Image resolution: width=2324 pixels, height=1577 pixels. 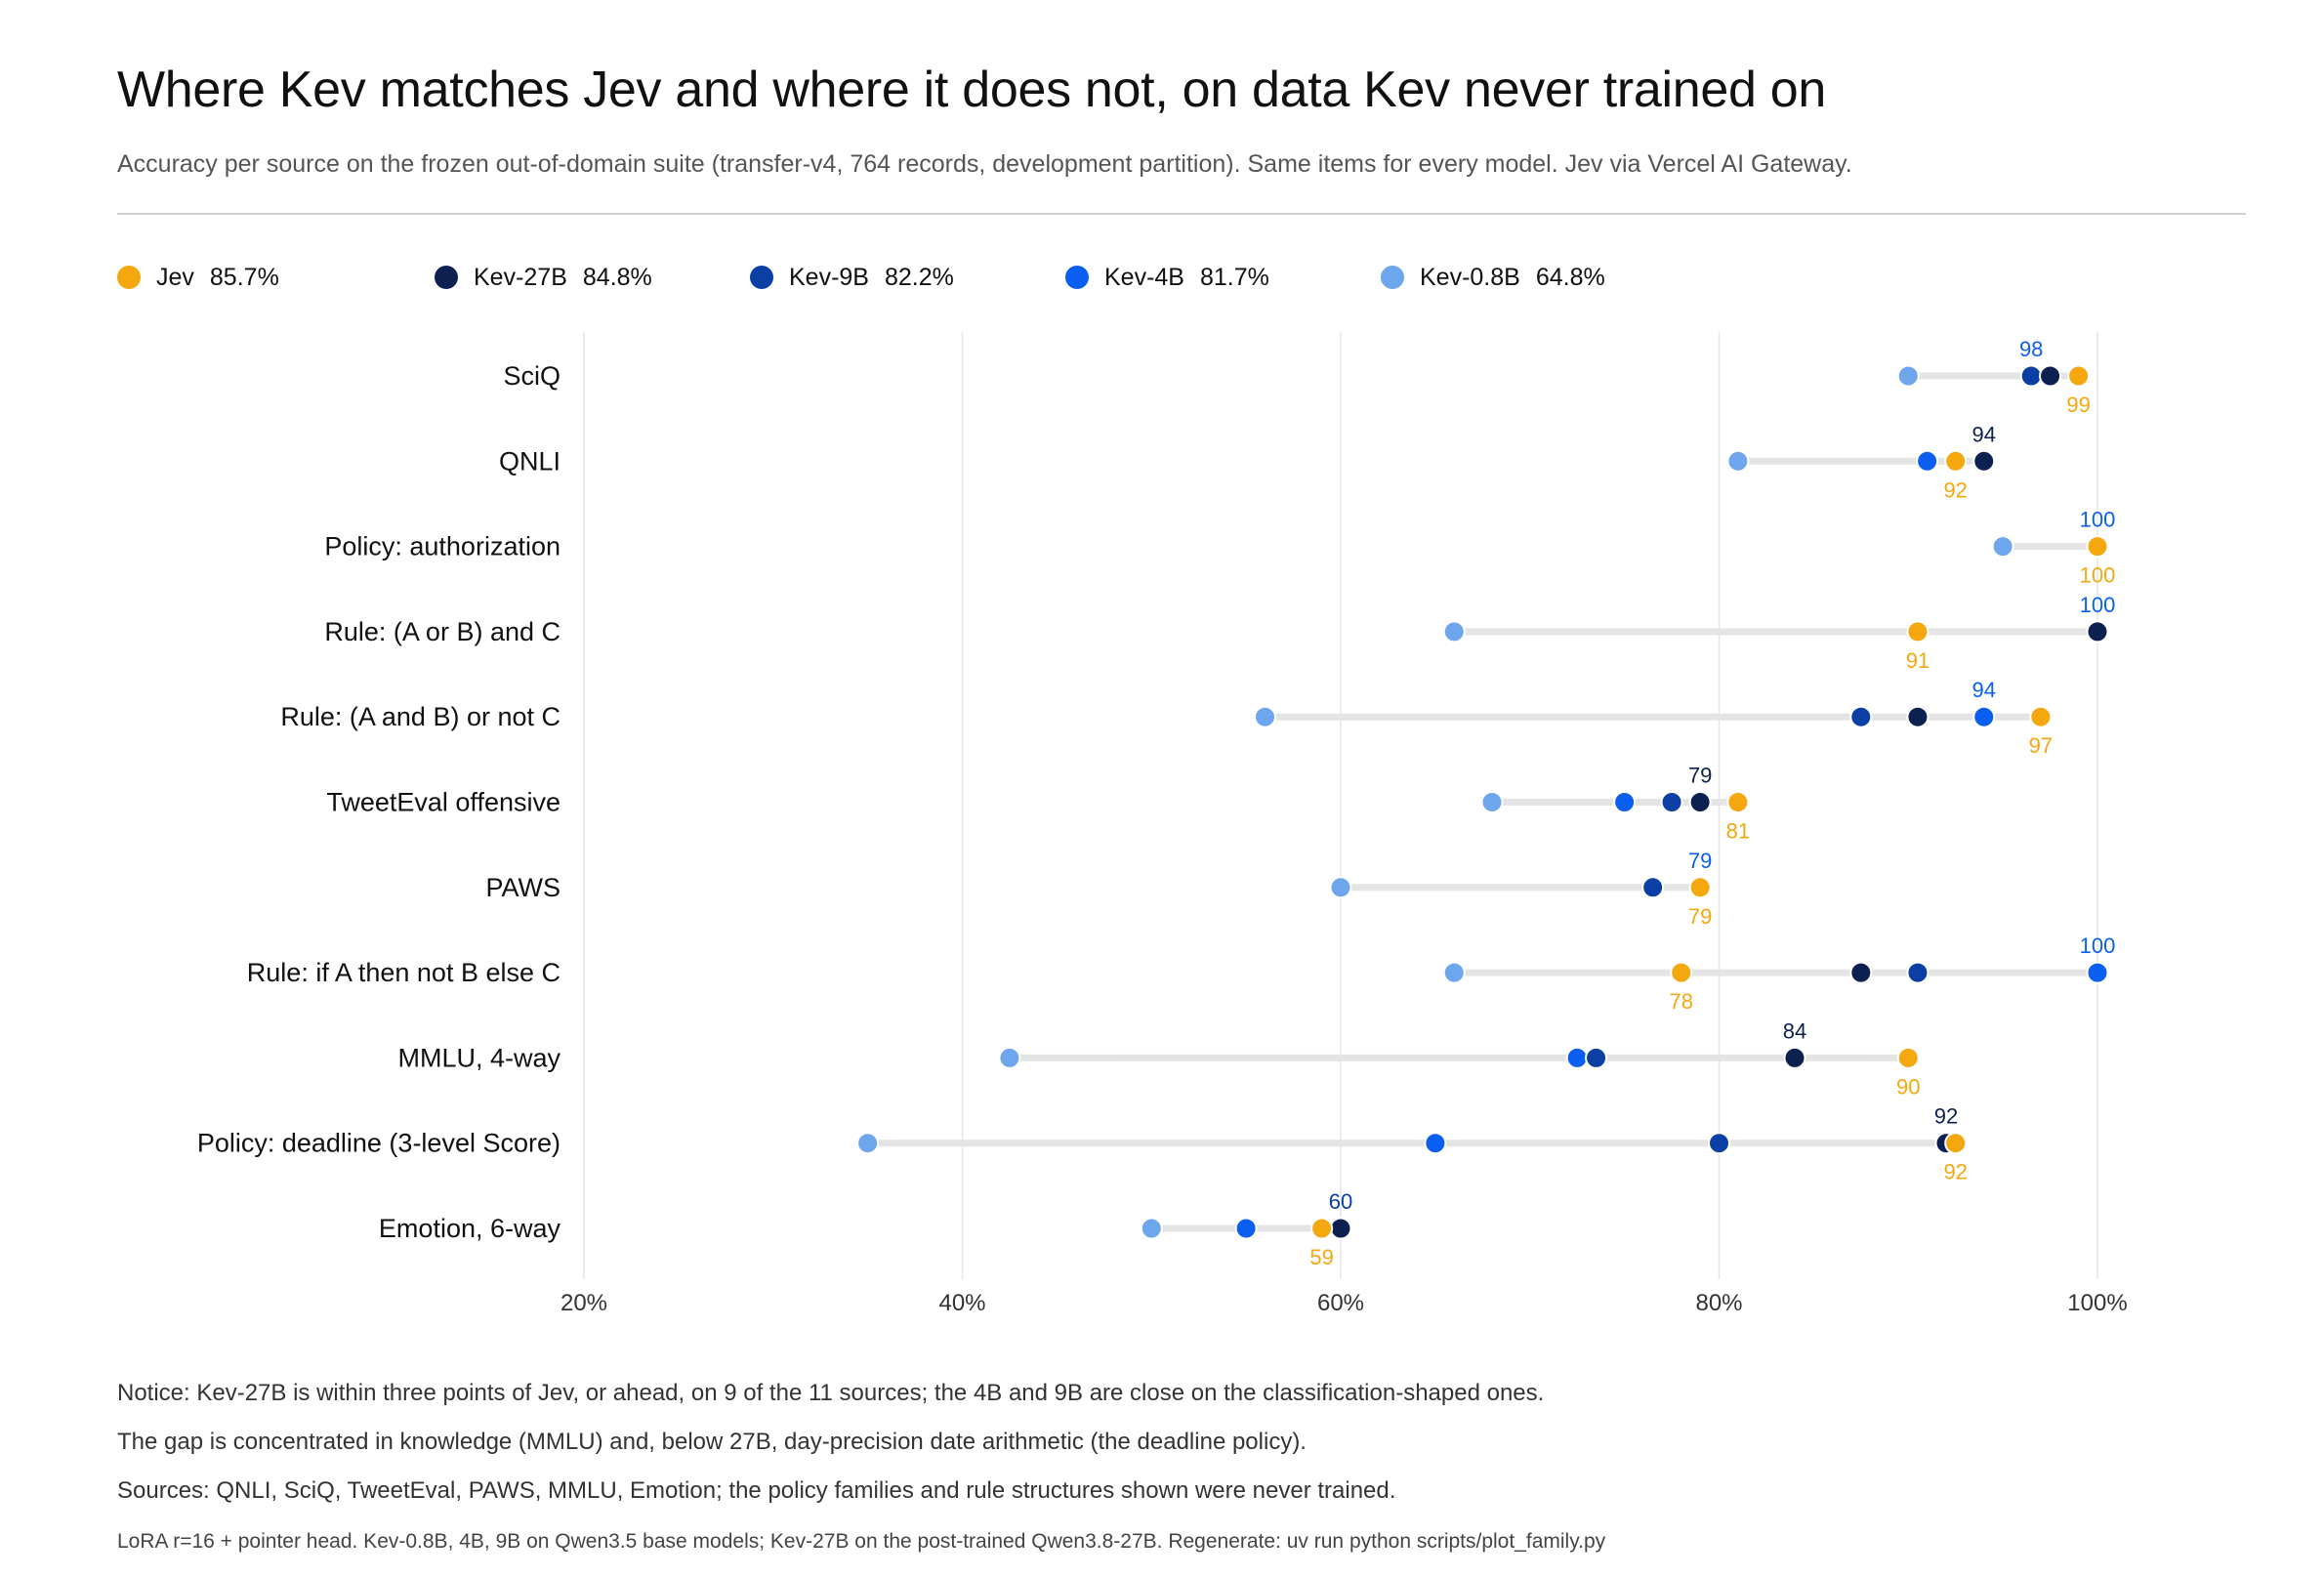 I want to click on legend-value-kev-27b: 84.8%, so click(x=617, y=277).